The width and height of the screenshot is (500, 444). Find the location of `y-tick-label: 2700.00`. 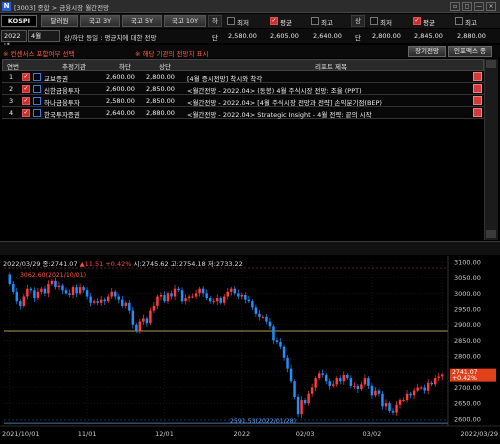

y-tick-label: 2700.00 is located at coordinates (467, 388).